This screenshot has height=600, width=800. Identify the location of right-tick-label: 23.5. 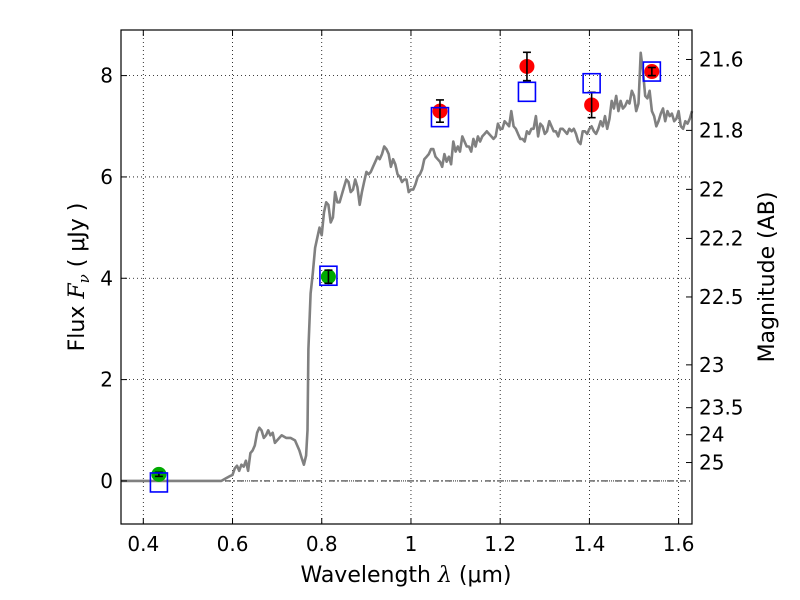
(721, 408).